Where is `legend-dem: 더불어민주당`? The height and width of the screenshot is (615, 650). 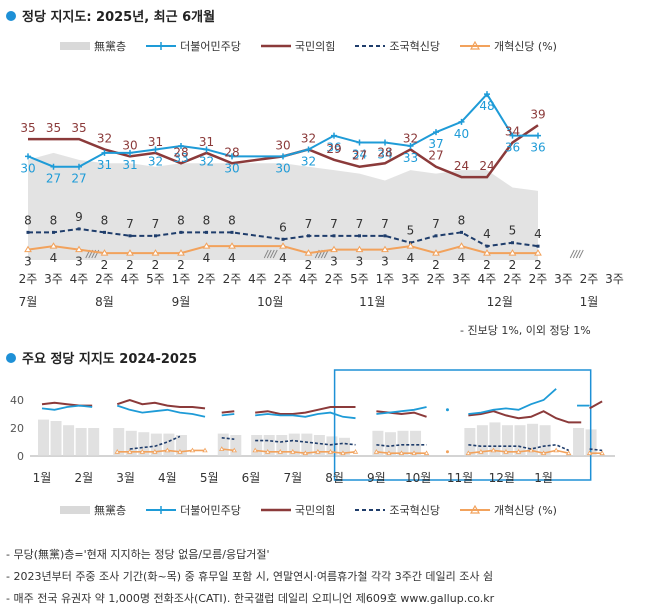
legend-dem: 더불어민주당 is located at coordinates (193, 510).